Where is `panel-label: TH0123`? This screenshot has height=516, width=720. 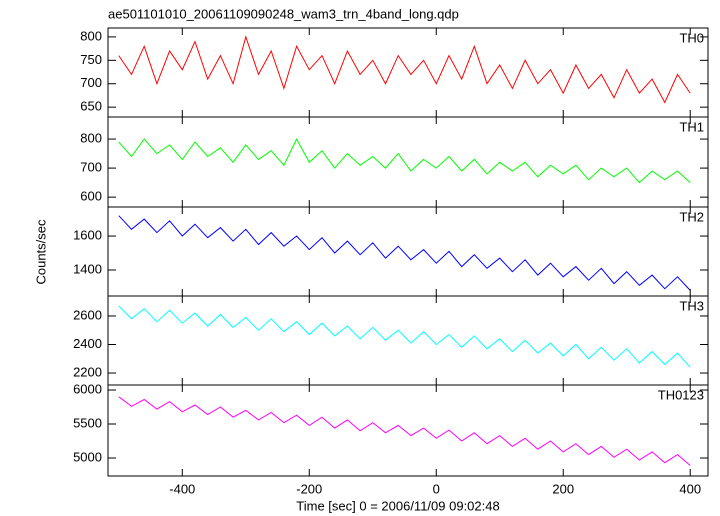 panel-label: TH0123 is located at coordinates (681, 394).